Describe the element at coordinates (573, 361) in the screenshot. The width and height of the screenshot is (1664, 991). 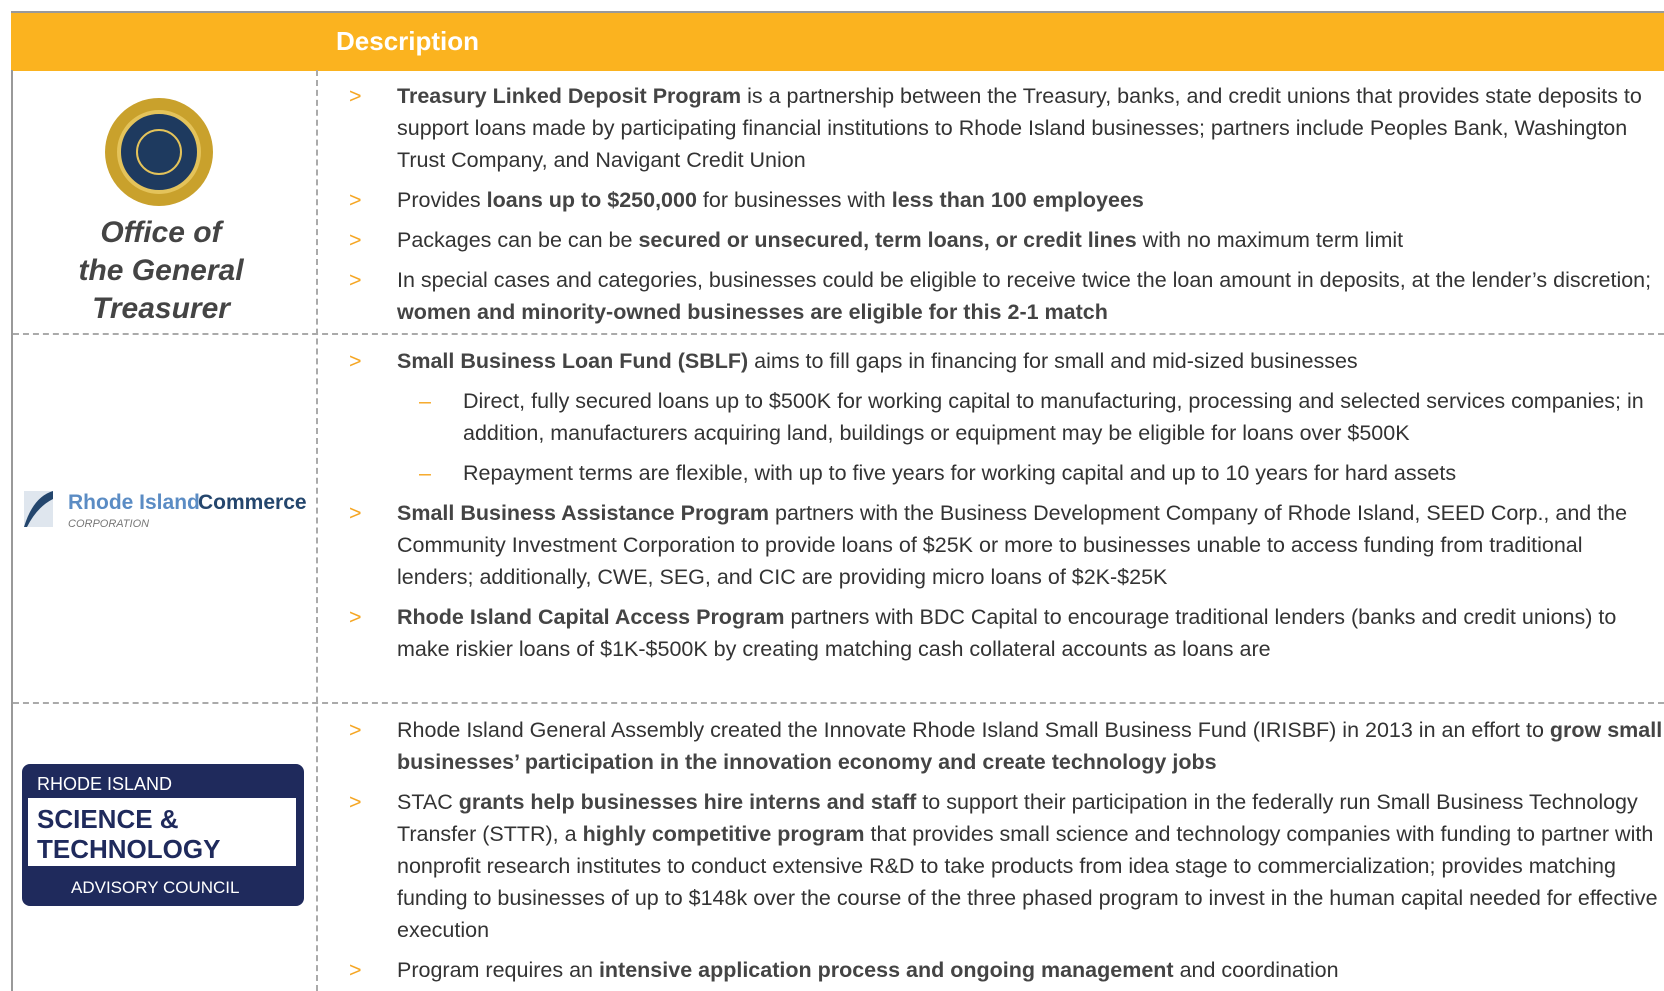
I see `text-run: Small Business Loan Fund (SBLF)` at that location.